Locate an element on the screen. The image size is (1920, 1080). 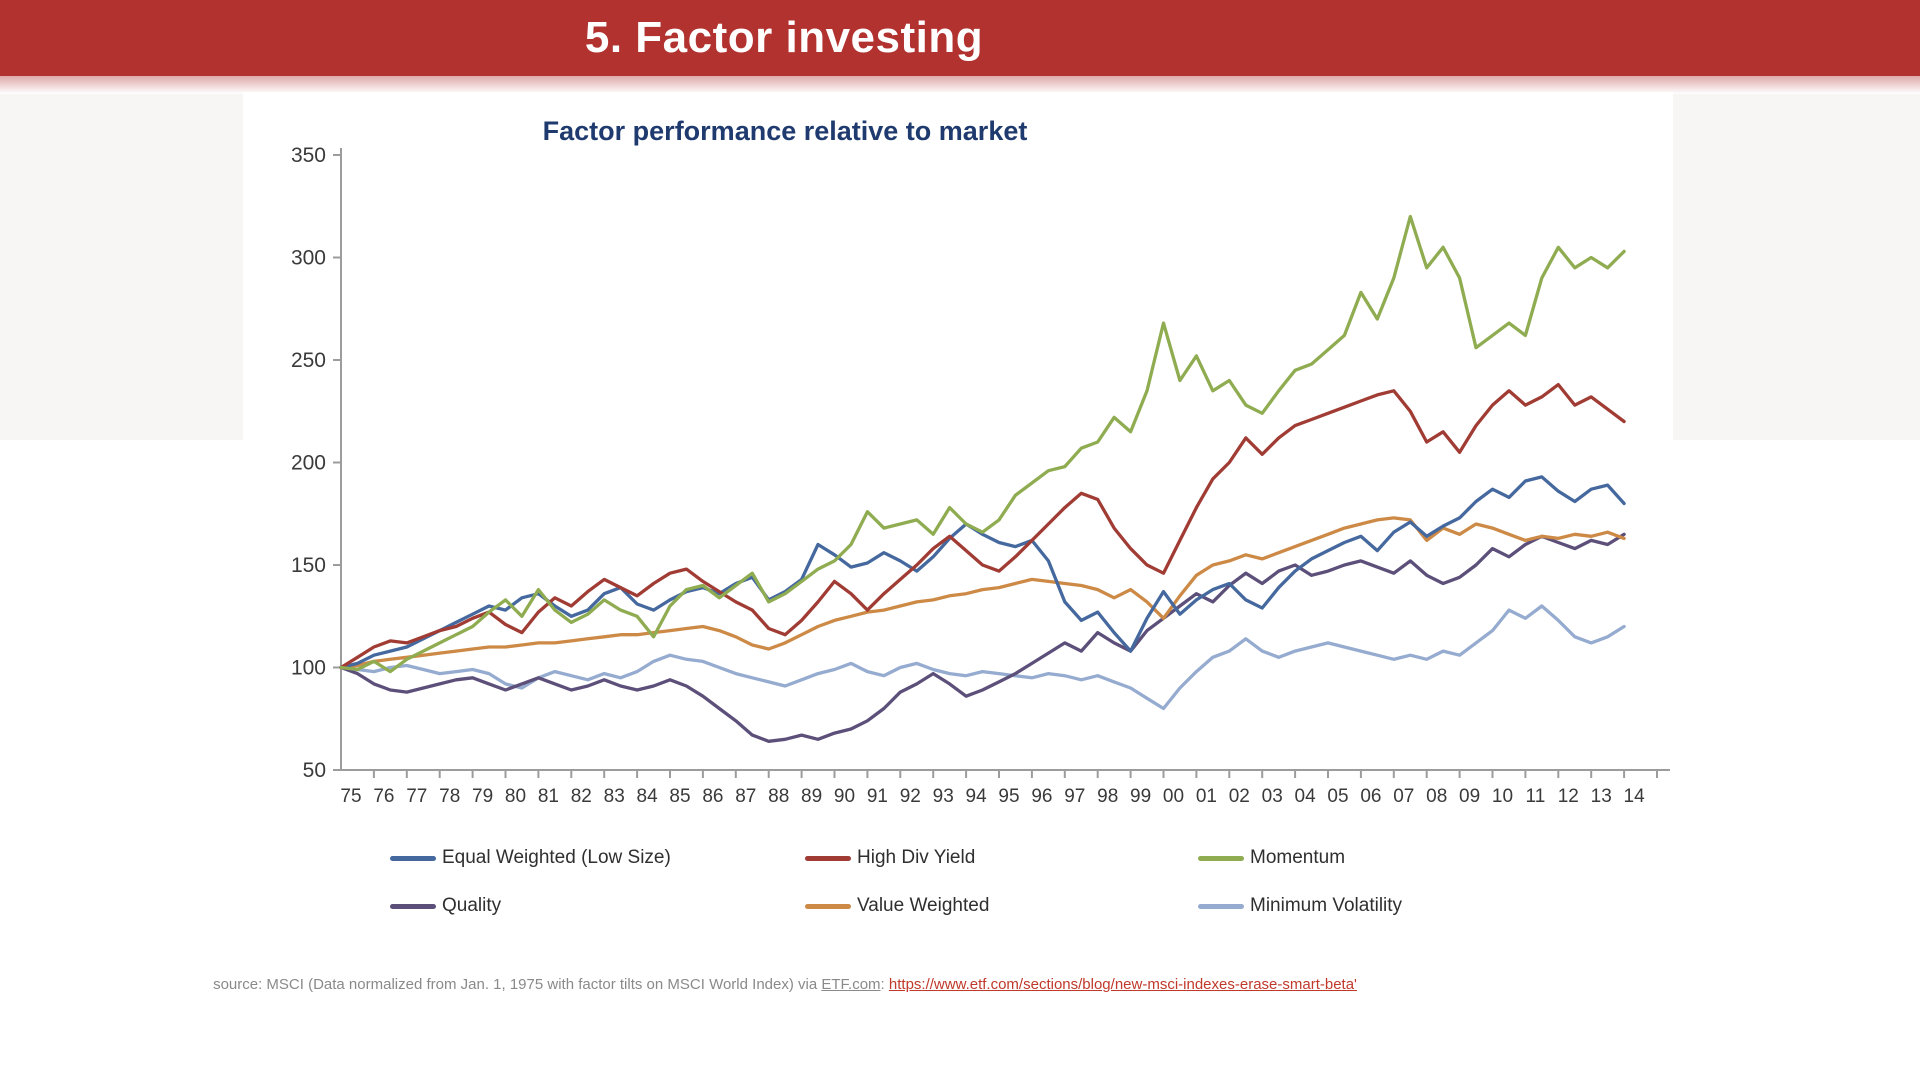
y-tick-label: 250 is located at coordinates (308, 360).